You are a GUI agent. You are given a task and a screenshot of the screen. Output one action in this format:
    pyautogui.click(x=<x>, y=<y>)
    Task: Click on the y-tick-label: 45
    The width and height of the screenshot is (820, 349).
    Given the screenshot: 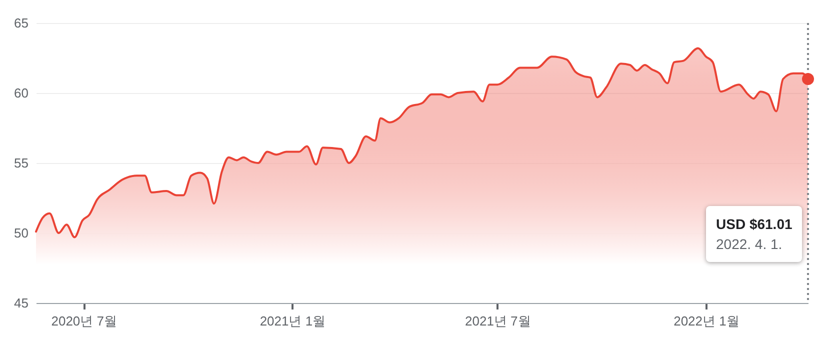 What is the action you would take?
    pyautogui.click(x=21, y=303)
    